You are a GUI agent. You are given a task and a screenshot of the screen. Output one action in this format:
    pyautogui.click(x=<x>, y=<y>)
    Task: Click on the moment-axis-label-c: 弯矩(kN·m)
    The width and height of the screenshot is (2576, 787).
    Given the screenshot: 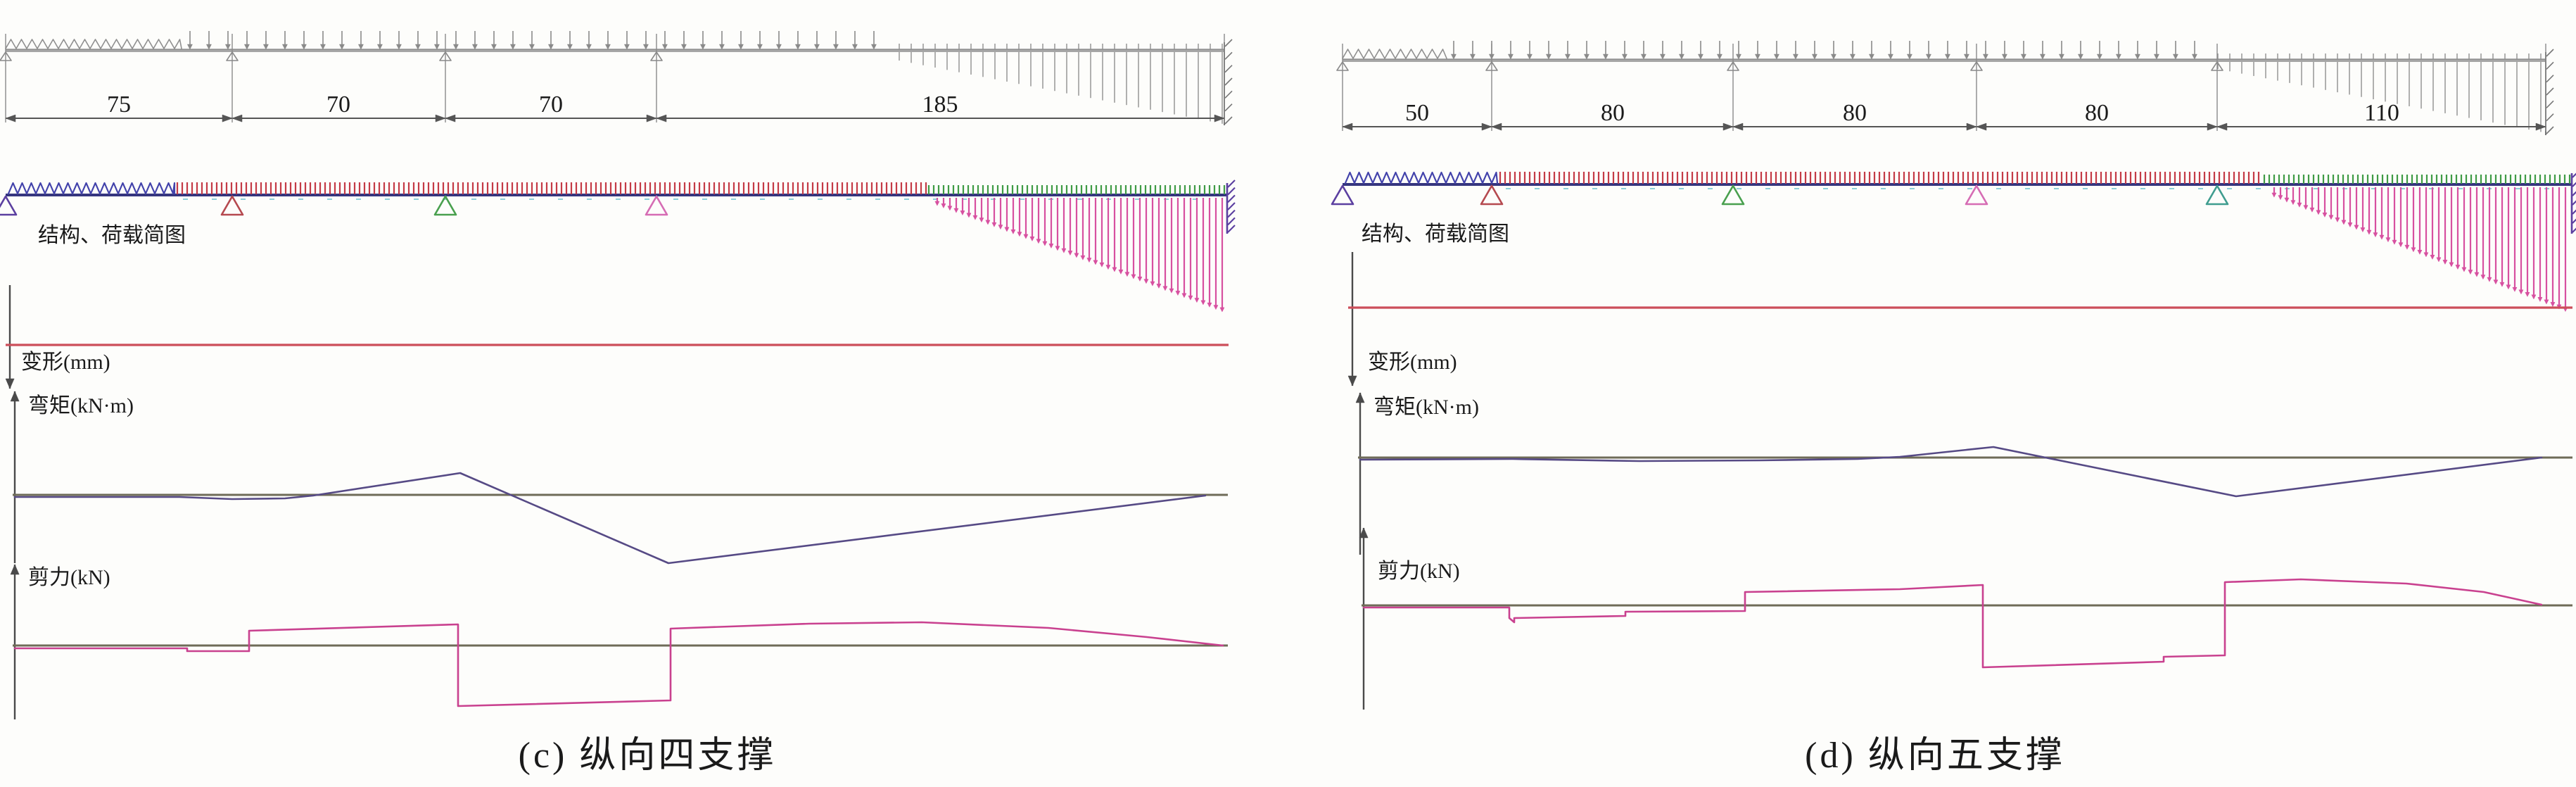 What is the action you would take?
    pyautogui.click(x=81, y=405)
    